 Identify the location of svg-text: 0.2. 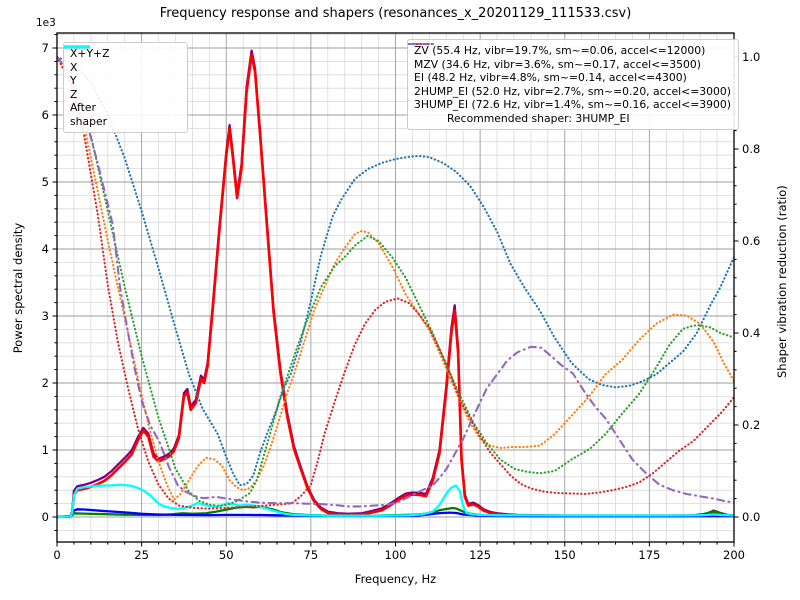
(751, 425).